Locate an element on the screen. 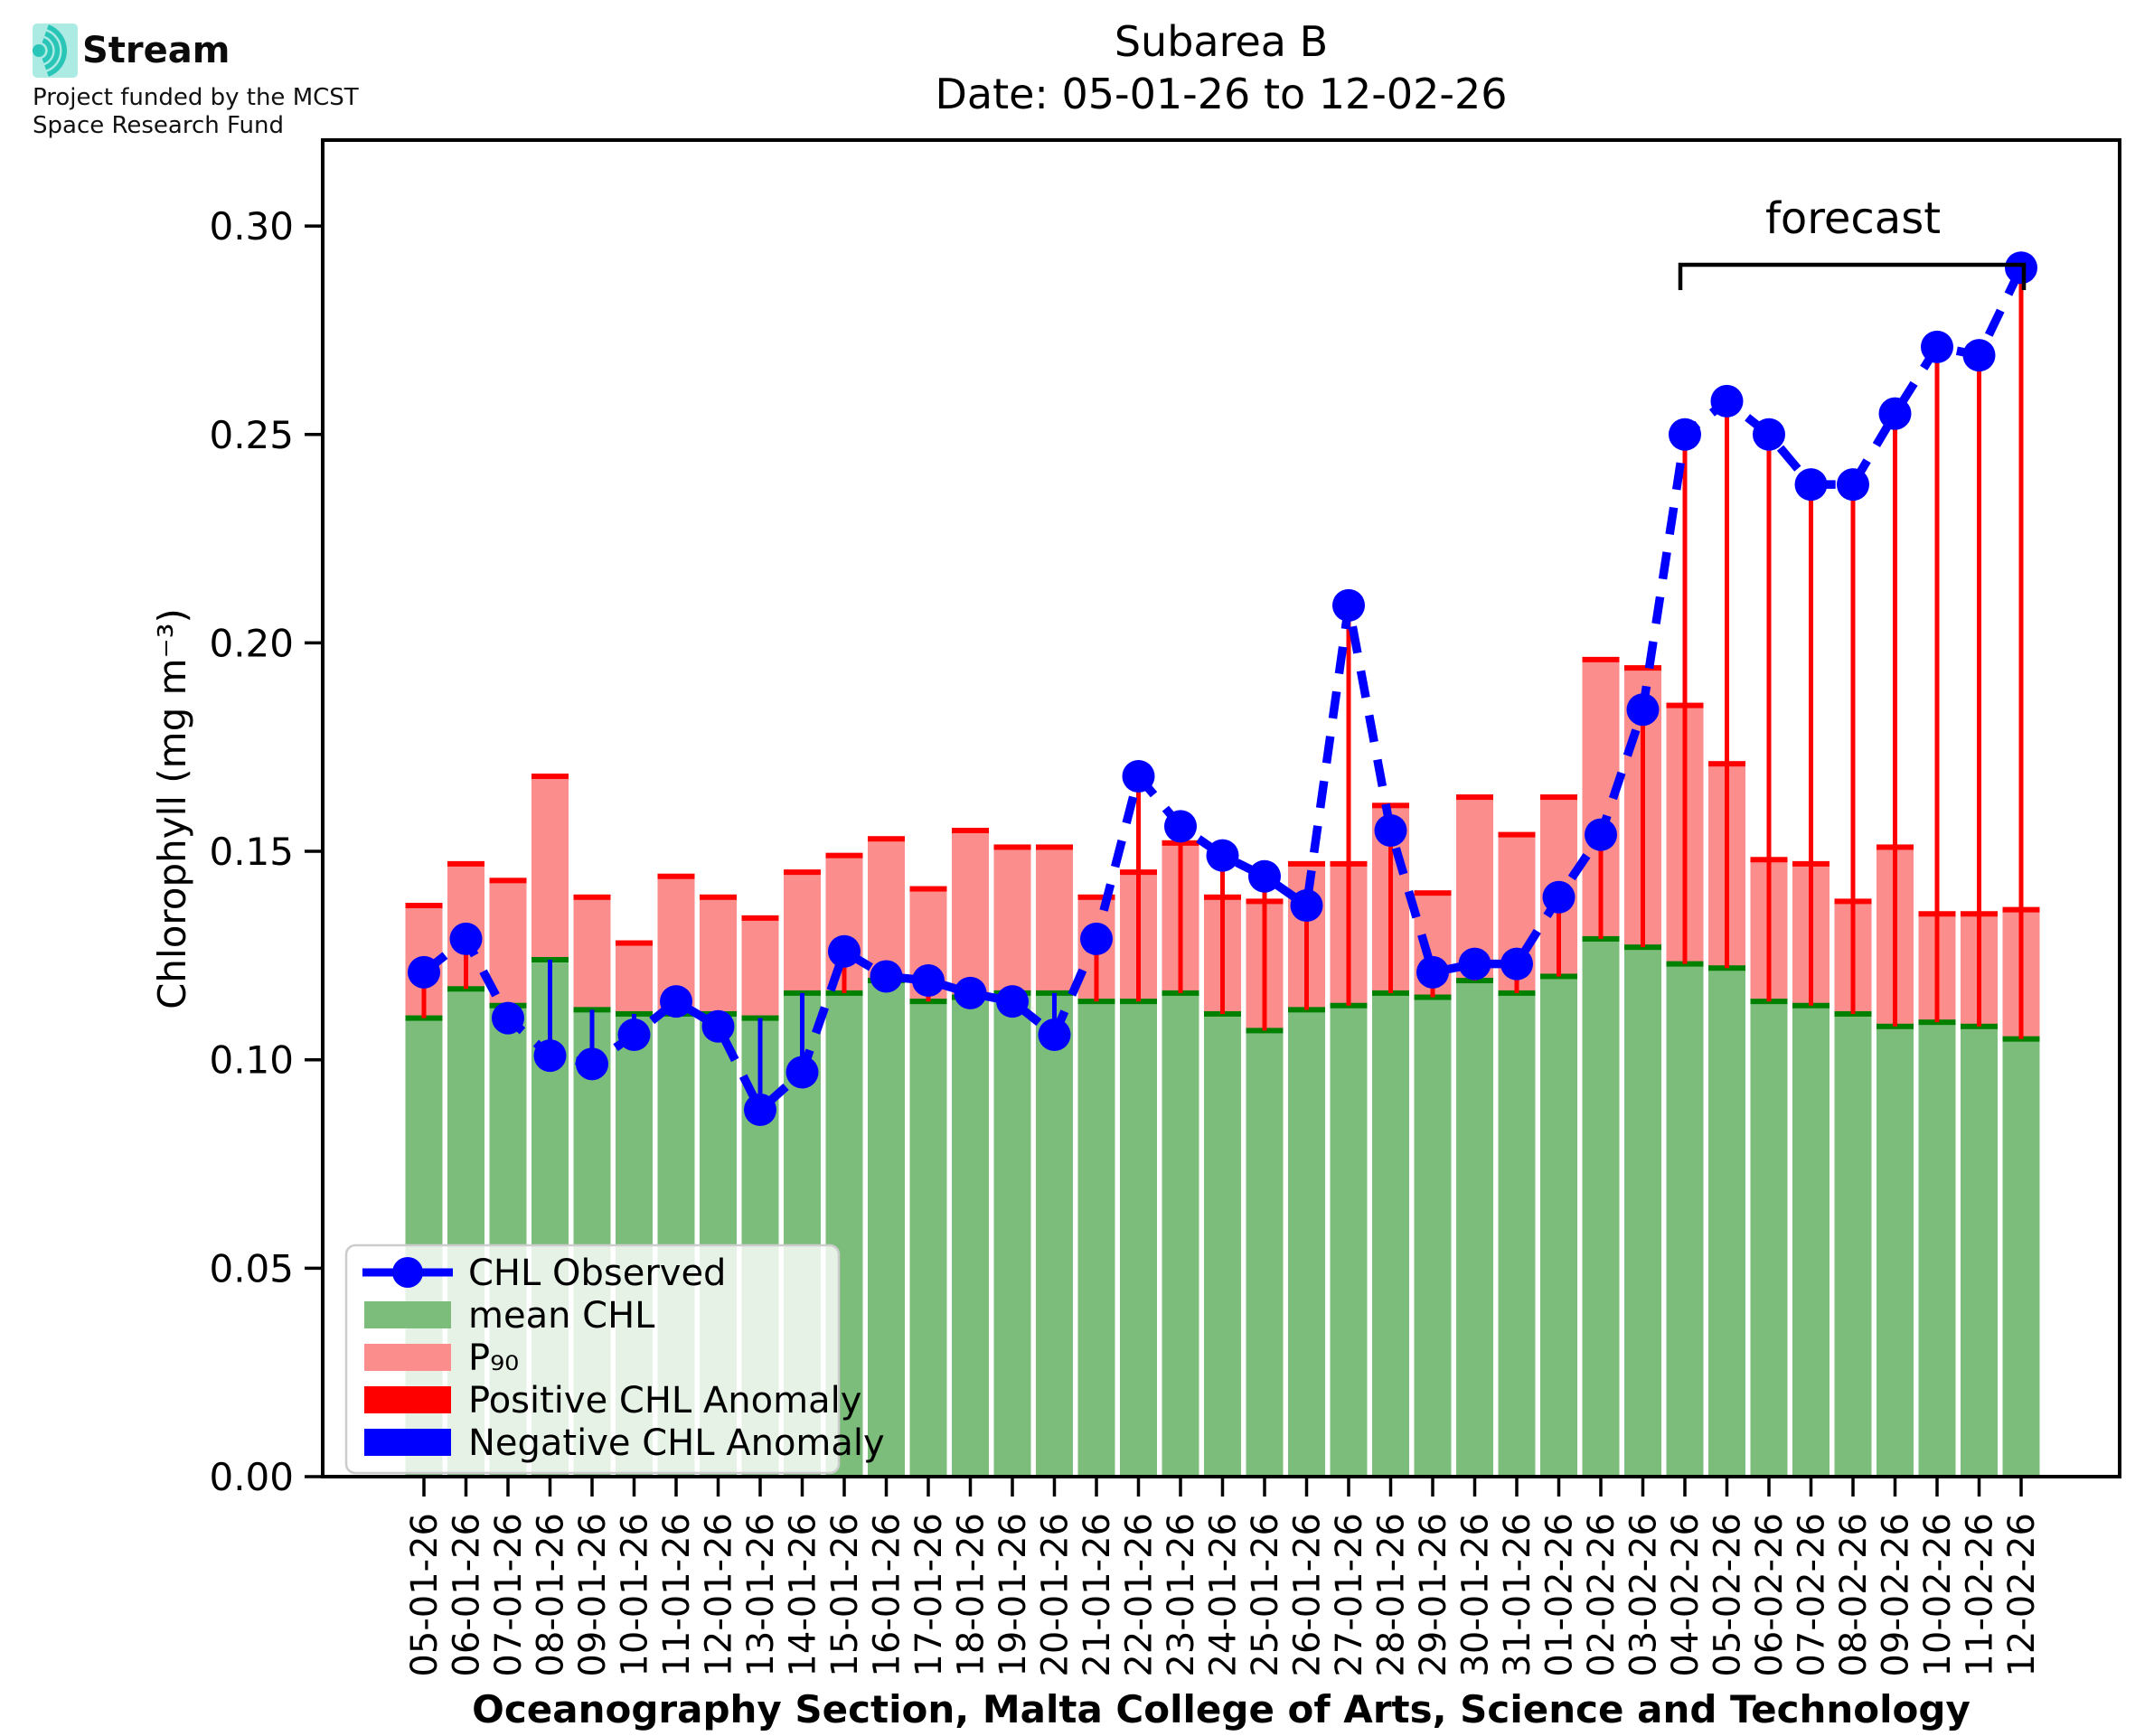 This screenshot has width=2154, height=1736. x-tick-label: 23-01-26 is located at coordinates (1181, 1595).